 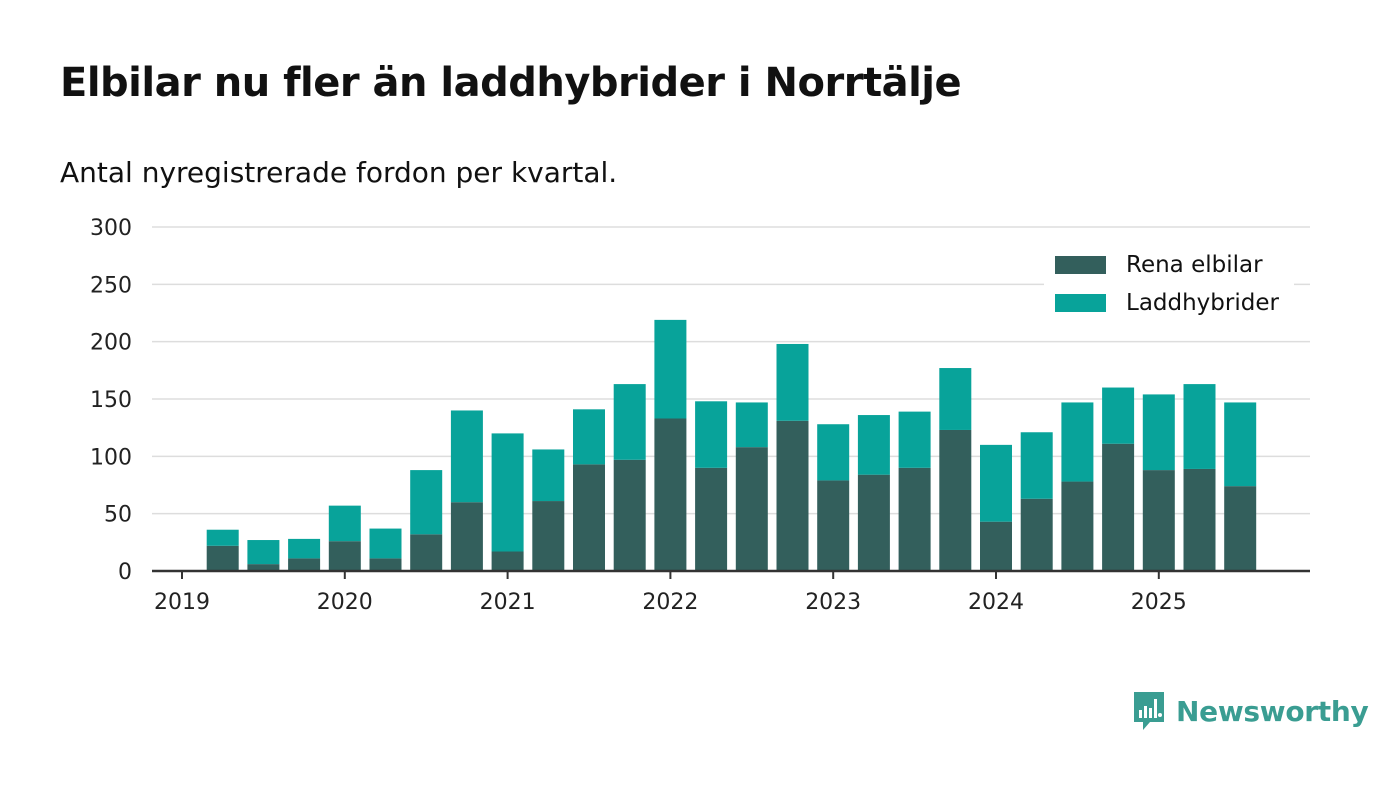 I want to click on bar-rena-elbilar-2019-Q2, so click(x=222, y=558).